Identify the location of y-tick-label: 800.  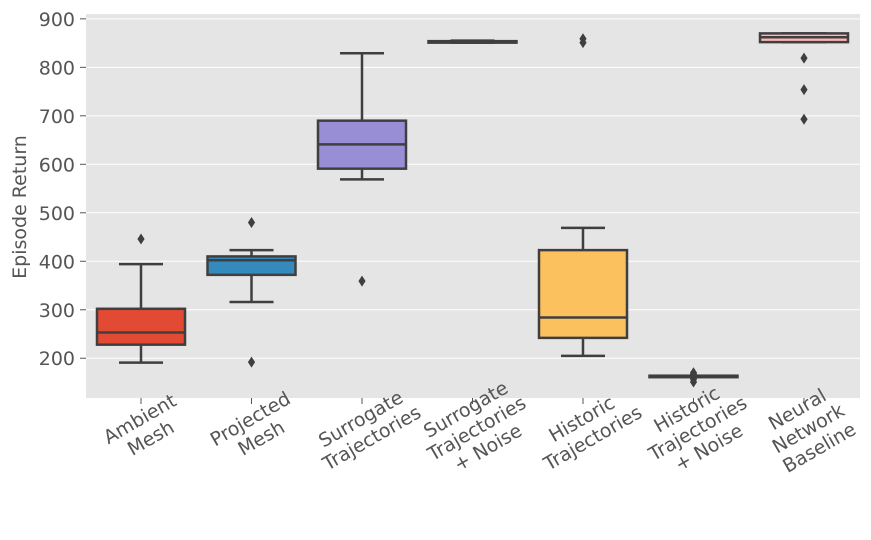
(57, 68).